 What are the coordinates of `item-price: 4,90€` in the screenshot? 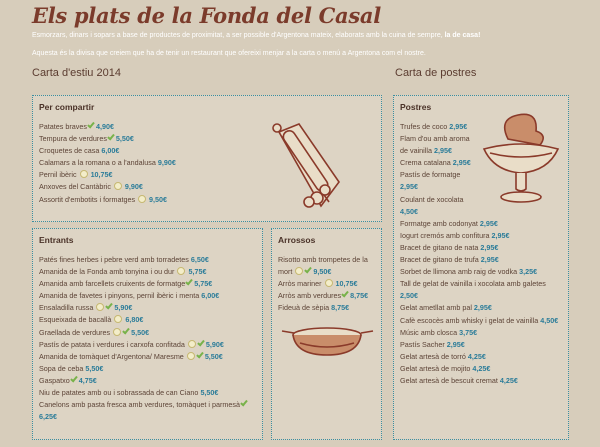 It's located at (104, 126).